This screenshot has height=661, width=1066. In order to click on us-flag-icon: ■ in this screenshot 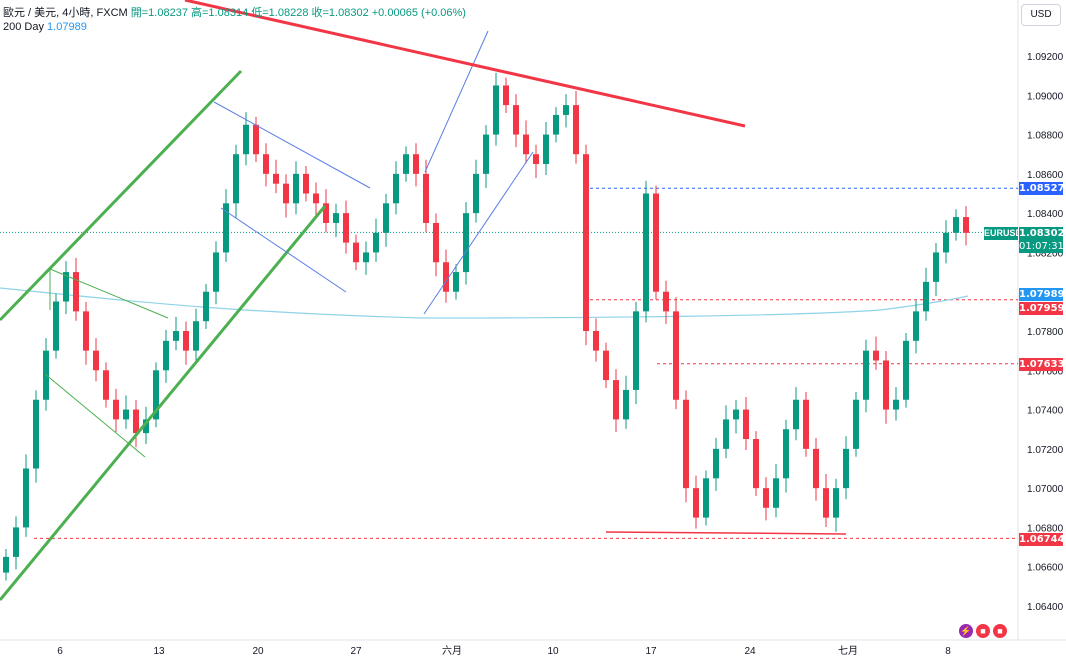, I will do `click(983, 631)`.